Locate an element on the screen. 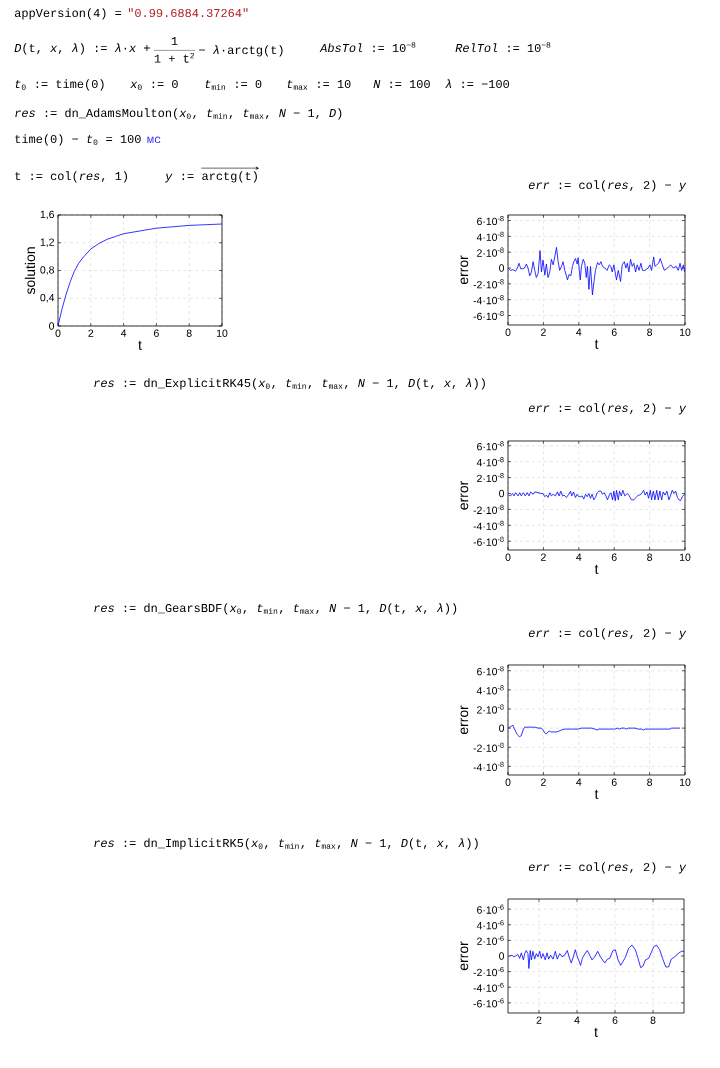 The width and height of the screenshot is (720, 1068). y-tick-label: 1,2 is located at coordinates (47, 243).